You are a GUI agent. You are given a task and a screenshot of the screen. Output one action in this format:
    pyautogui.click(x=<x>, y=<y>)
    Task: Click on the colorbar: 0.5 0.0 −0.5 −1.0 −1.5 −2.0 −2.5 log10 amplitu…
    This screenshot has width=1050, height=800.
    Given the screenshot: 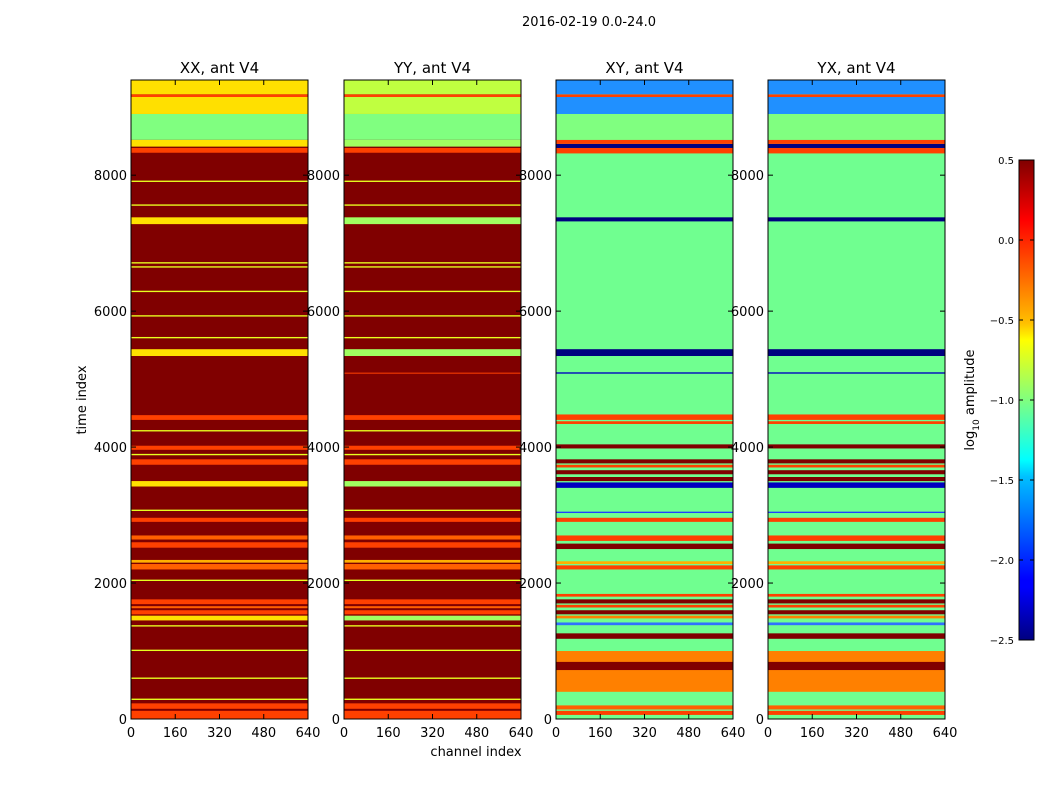 What is the action you would take?
    pyautogui.click(x=999, y=401)
    